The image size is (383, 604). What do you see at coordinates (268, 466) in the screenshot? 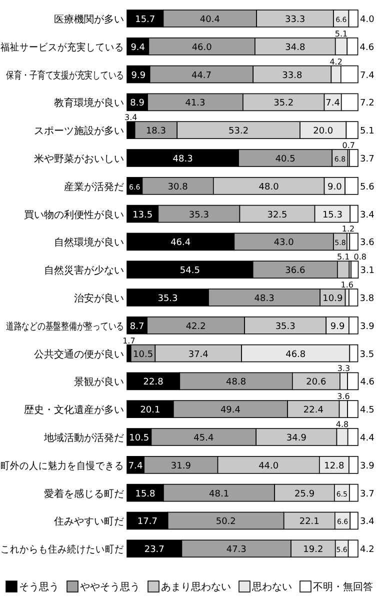
I see `data-label: 44.0` at bounding box center [268, 466].